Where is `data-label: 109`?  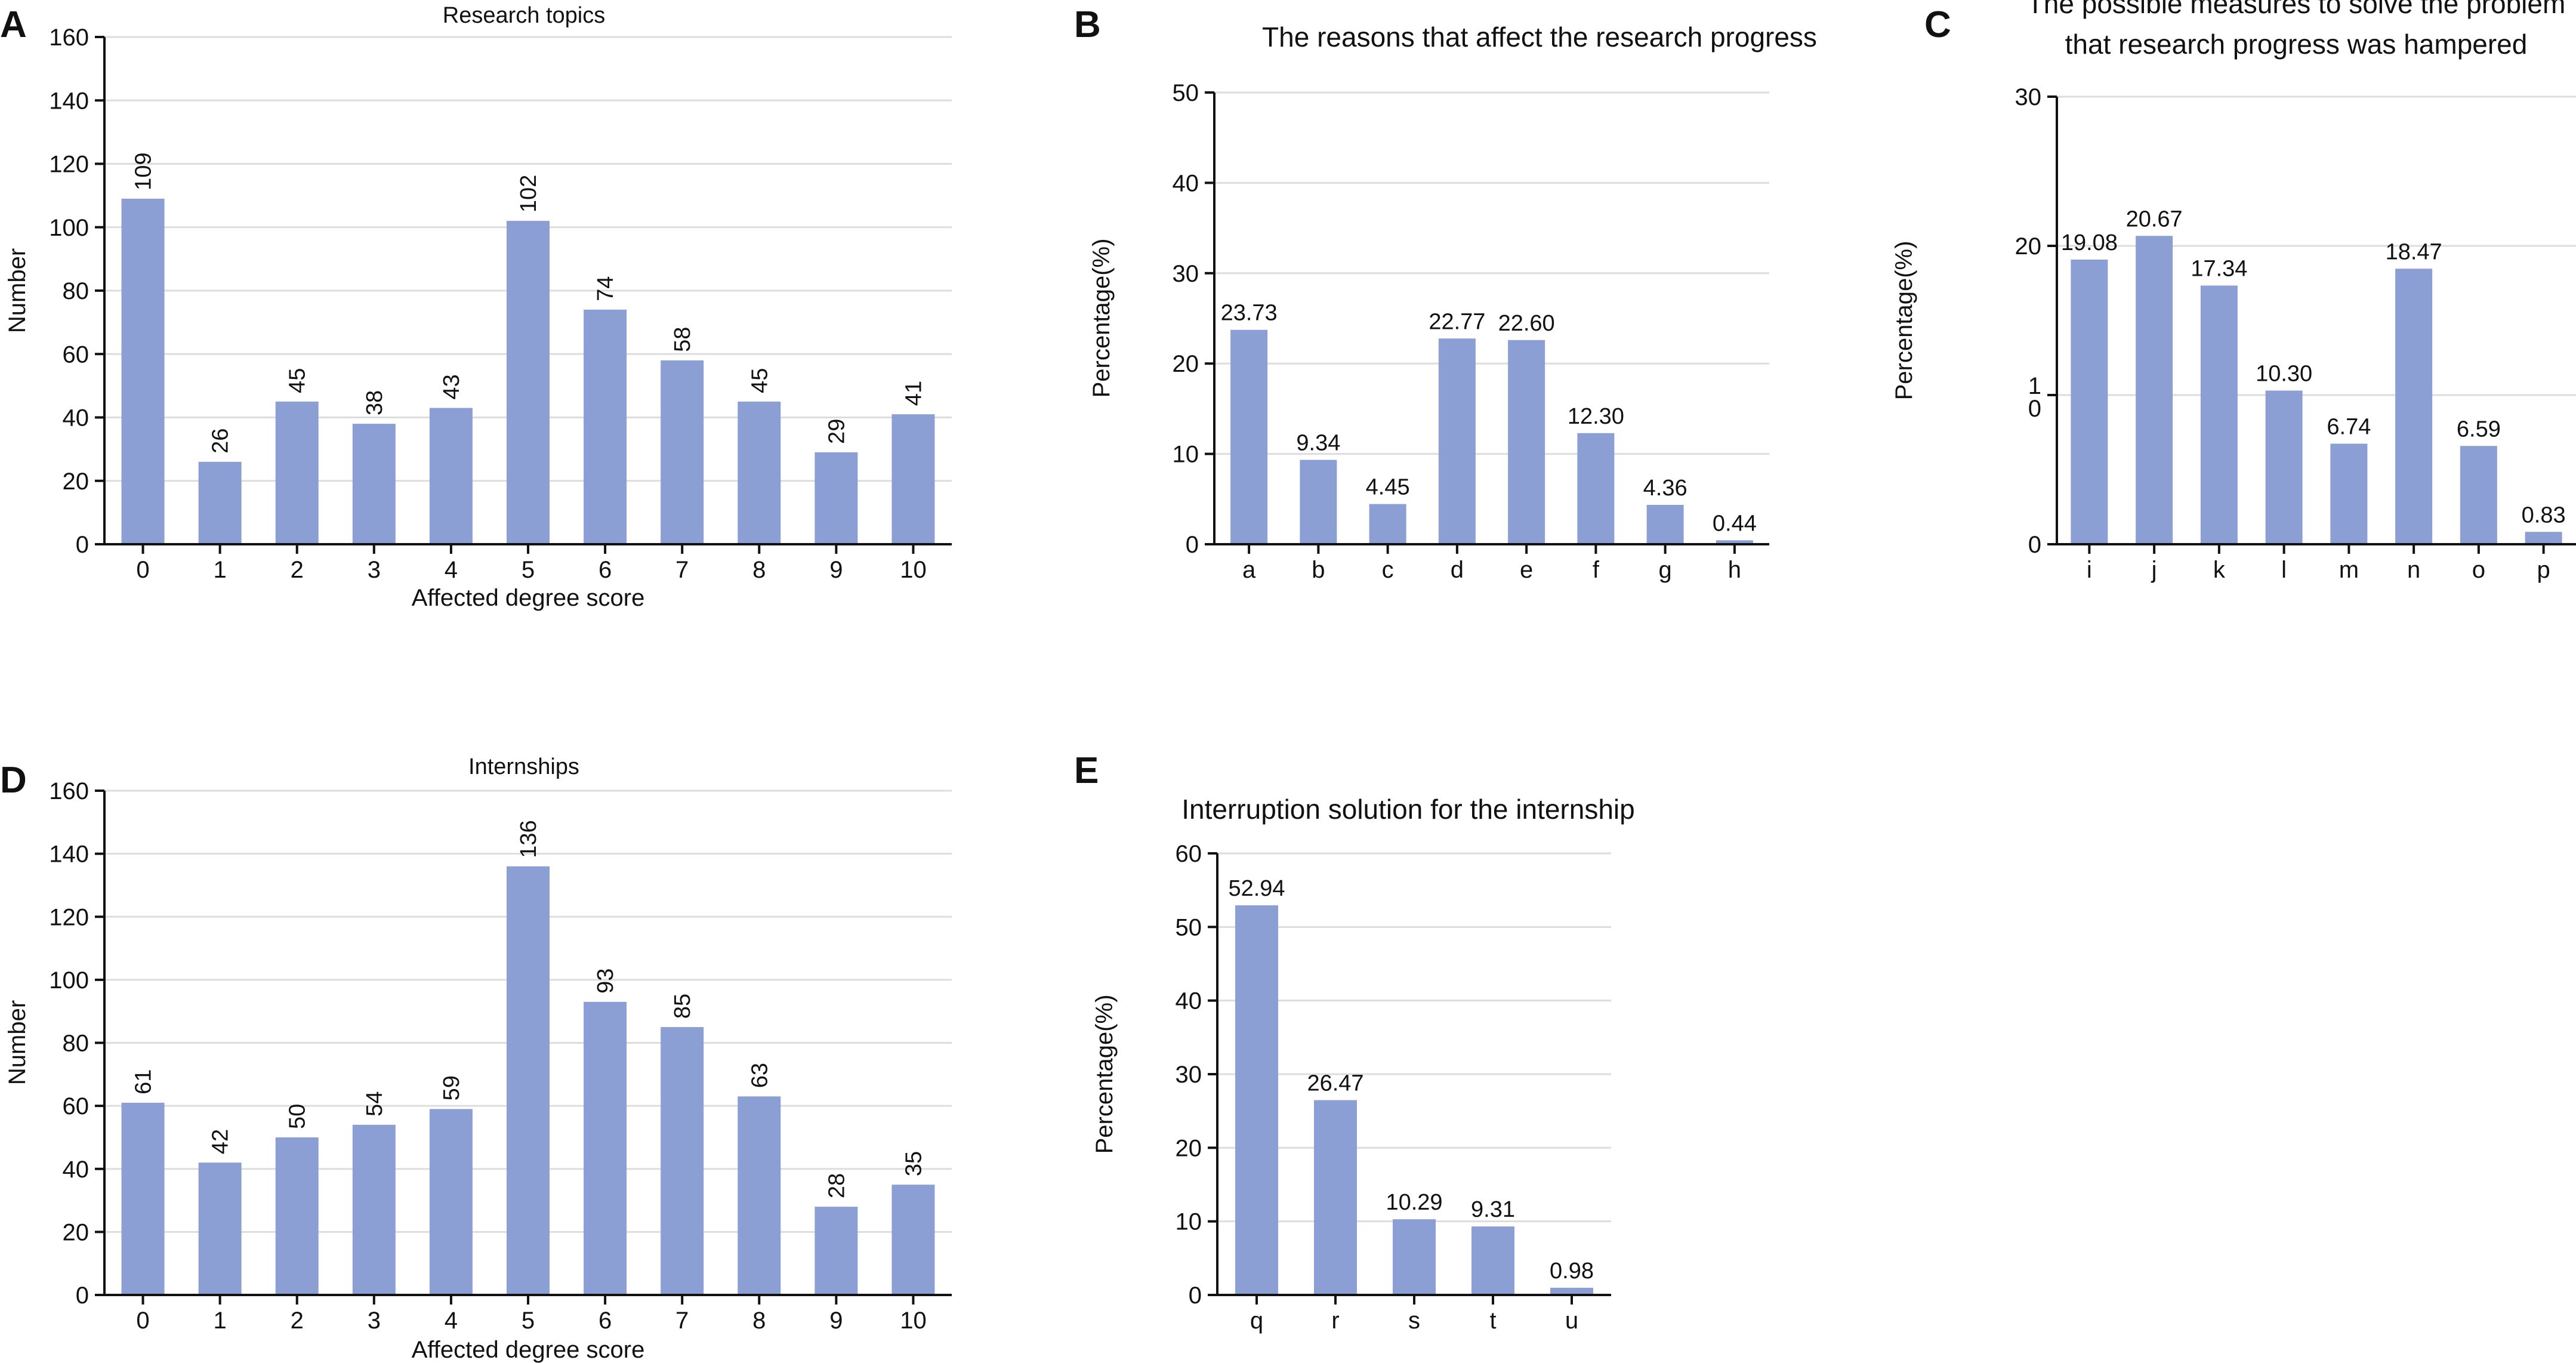 data-label: 109 is located at coordinates (144, 171).